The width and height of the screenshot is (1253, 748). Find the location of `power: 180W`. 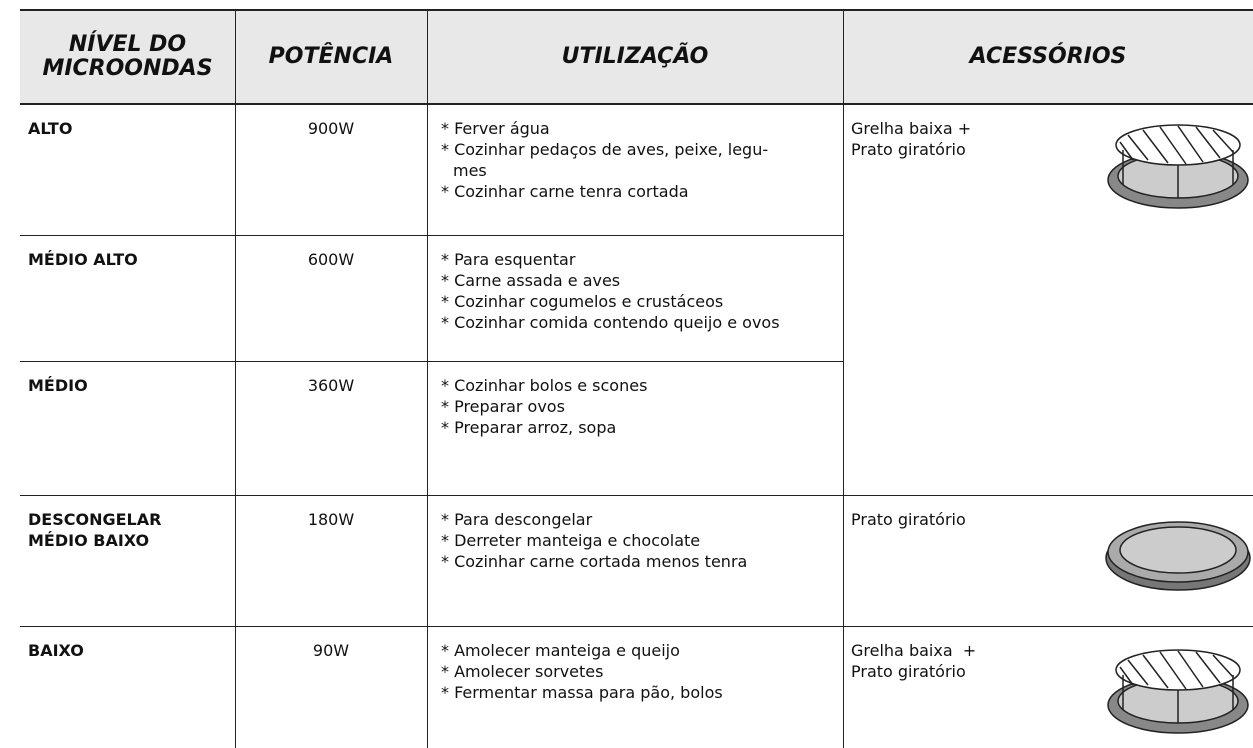

power: 180W is located at coordinates (331, 519).